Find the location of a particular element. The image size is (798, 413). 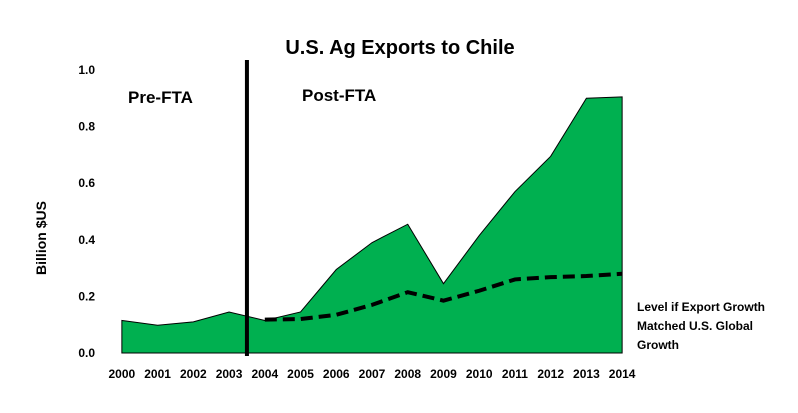

y-tick-label: 0.4 is located at coordinates (86, 240).